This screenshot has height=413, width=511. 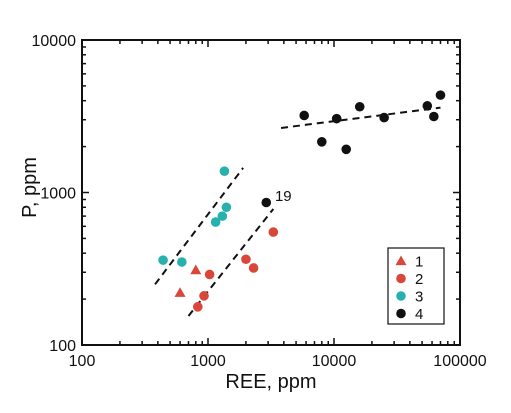 I want to click on legend-label: 4, so click(x=419, y=314).